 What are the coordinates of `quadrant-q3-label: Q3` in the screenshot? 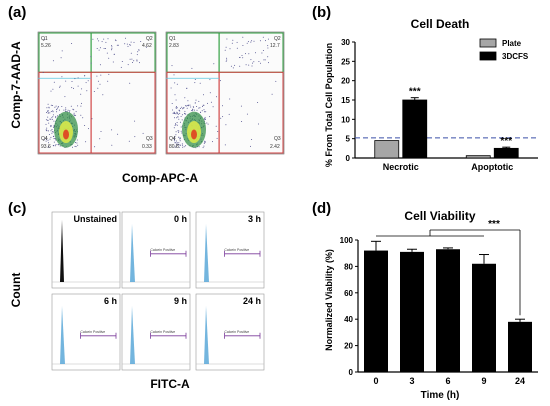 It's located at (149, 139).